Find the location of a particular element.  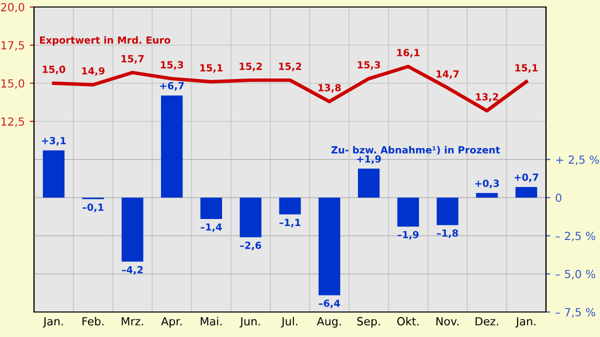

data-label: +6,7 is located at coordinates (172, 86).